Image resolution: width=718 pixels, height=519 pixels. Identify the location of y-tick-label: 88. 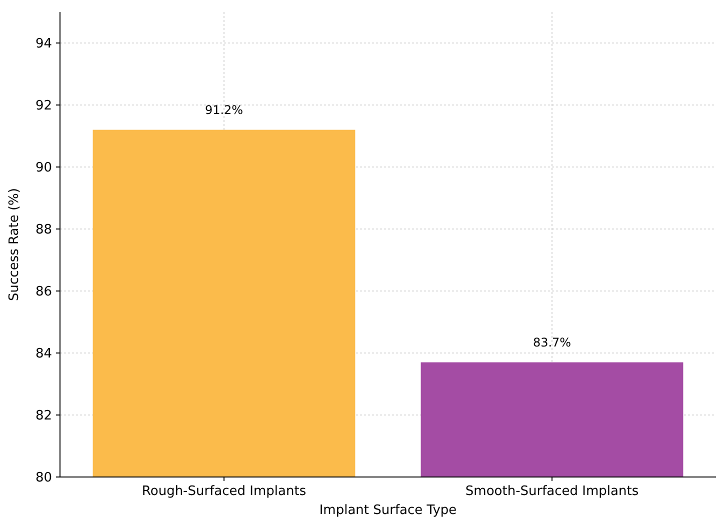
(43, 230).